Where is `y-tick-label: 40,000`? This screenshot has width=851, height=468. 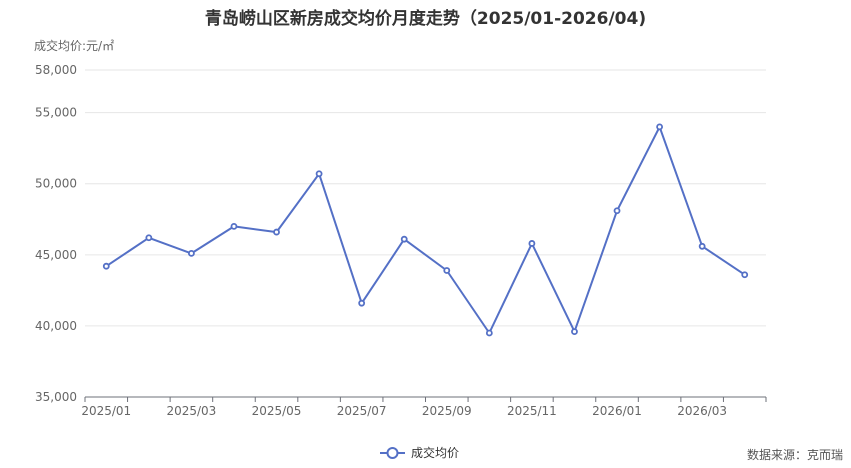 y-tick-label: 40,000 is located at coordinates (56, 326).